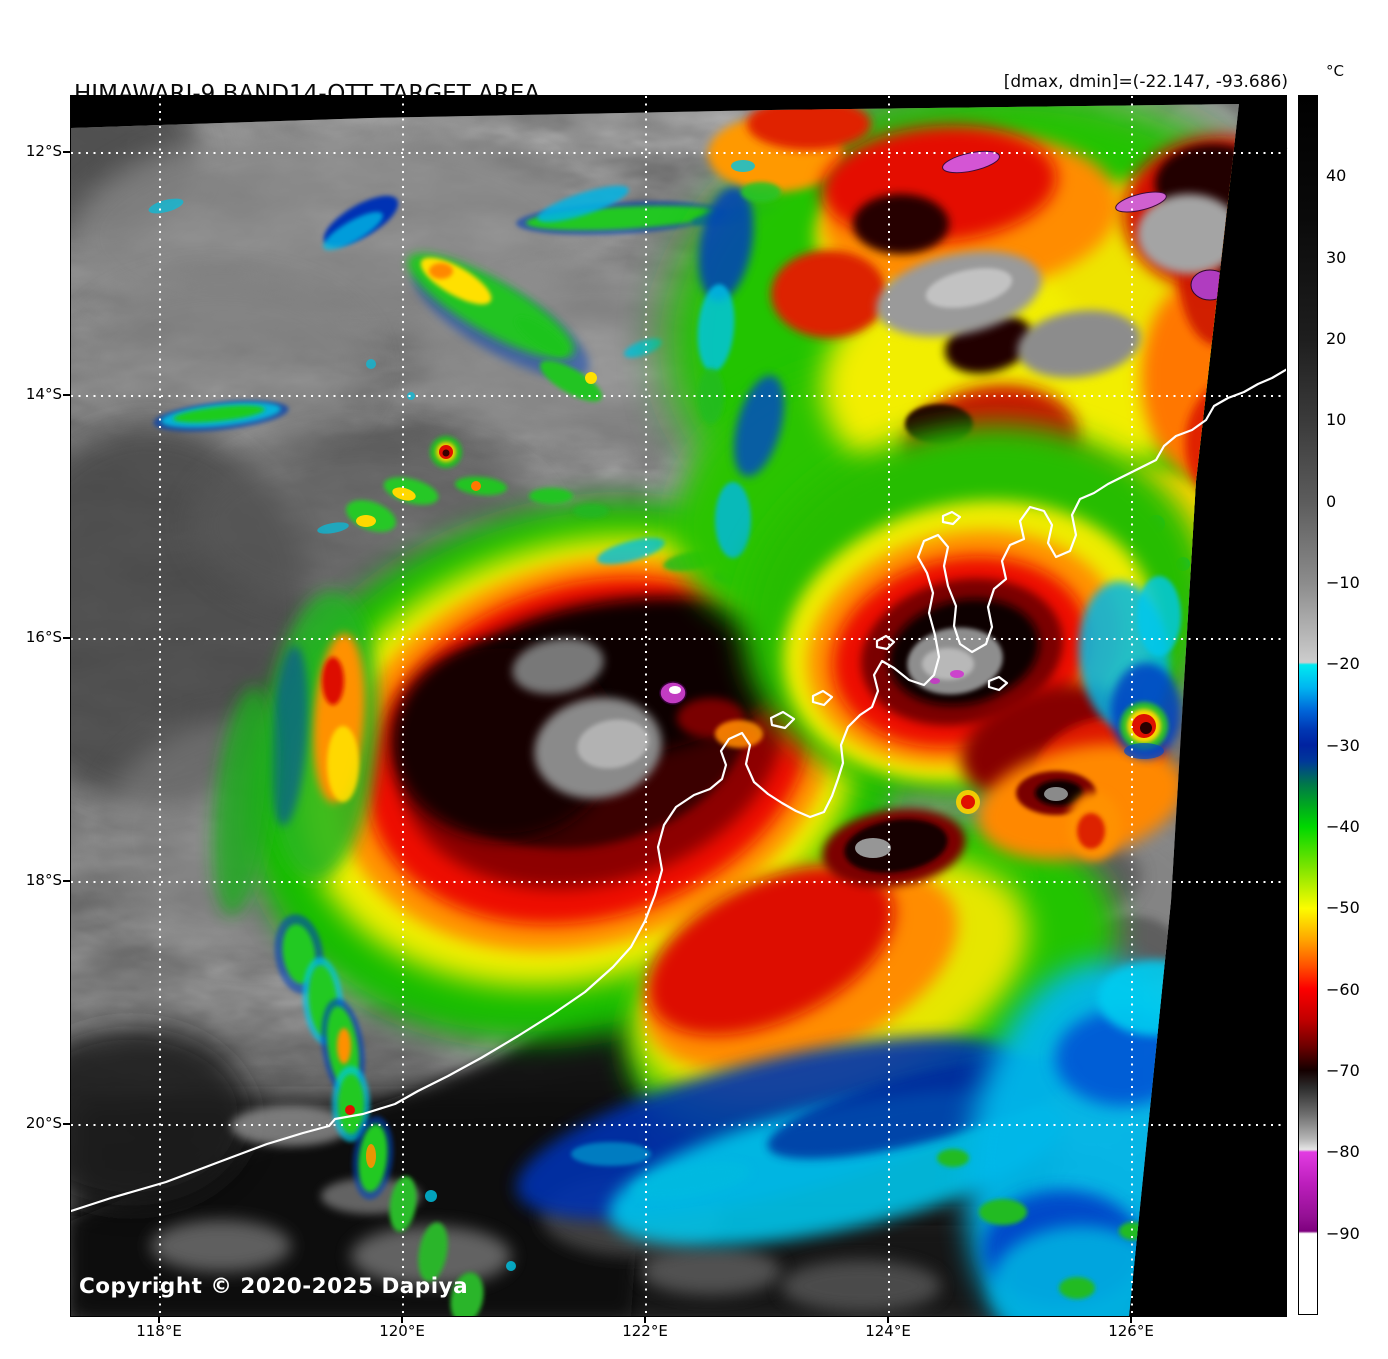  What do you see at coordinates (888, 1331) in the screenshot?
I see `lon-tick-label: 124°E` at bounding box center [888, 1331].